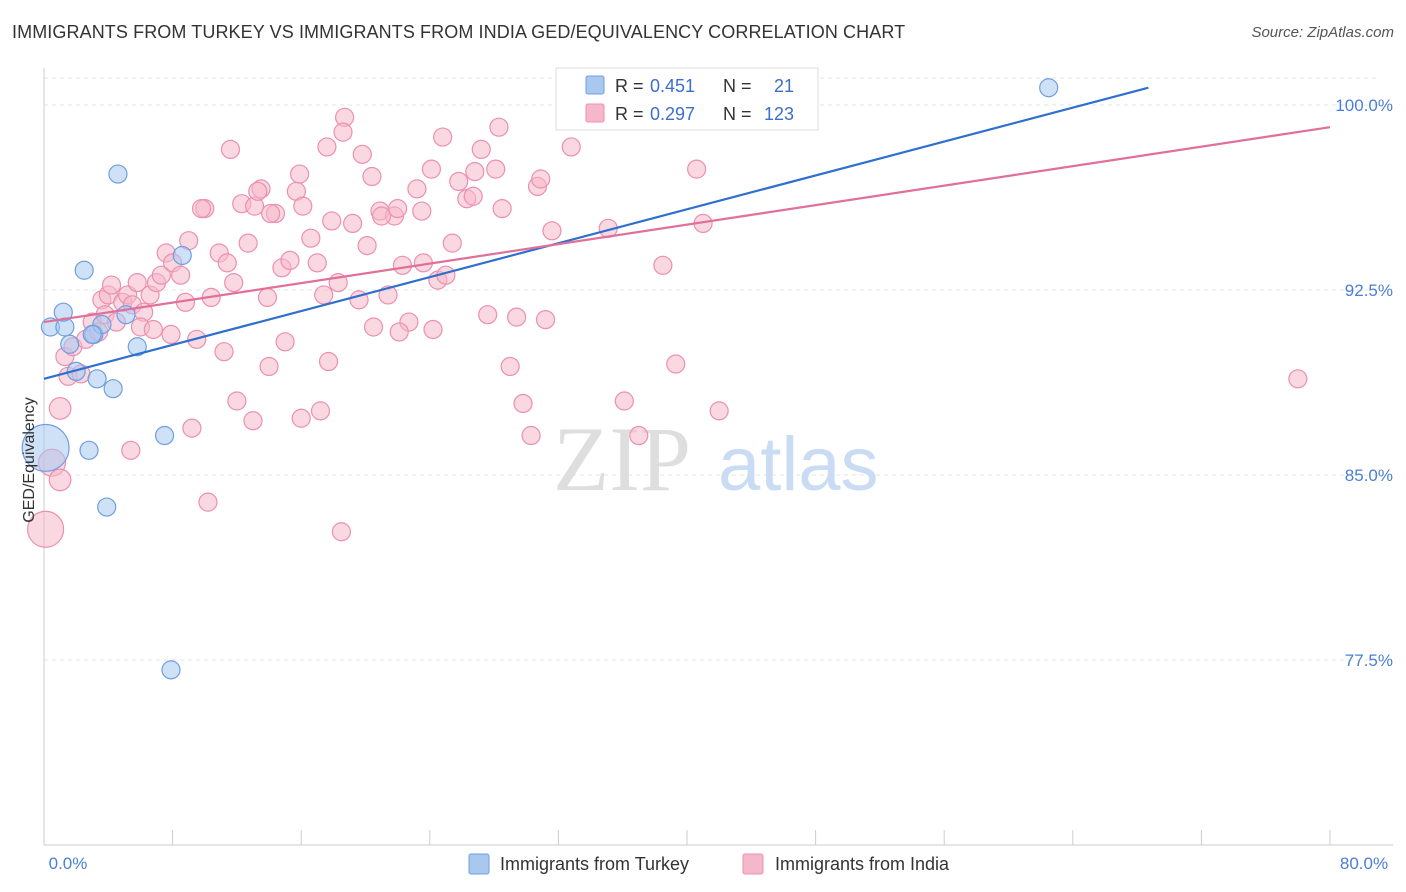 The width and height of the screenshot is (1406, 892). What do you see at coordinates (595, 85) in the screenshot?
I see `legend-swatch-turkey` at bounding box center [595, 85].